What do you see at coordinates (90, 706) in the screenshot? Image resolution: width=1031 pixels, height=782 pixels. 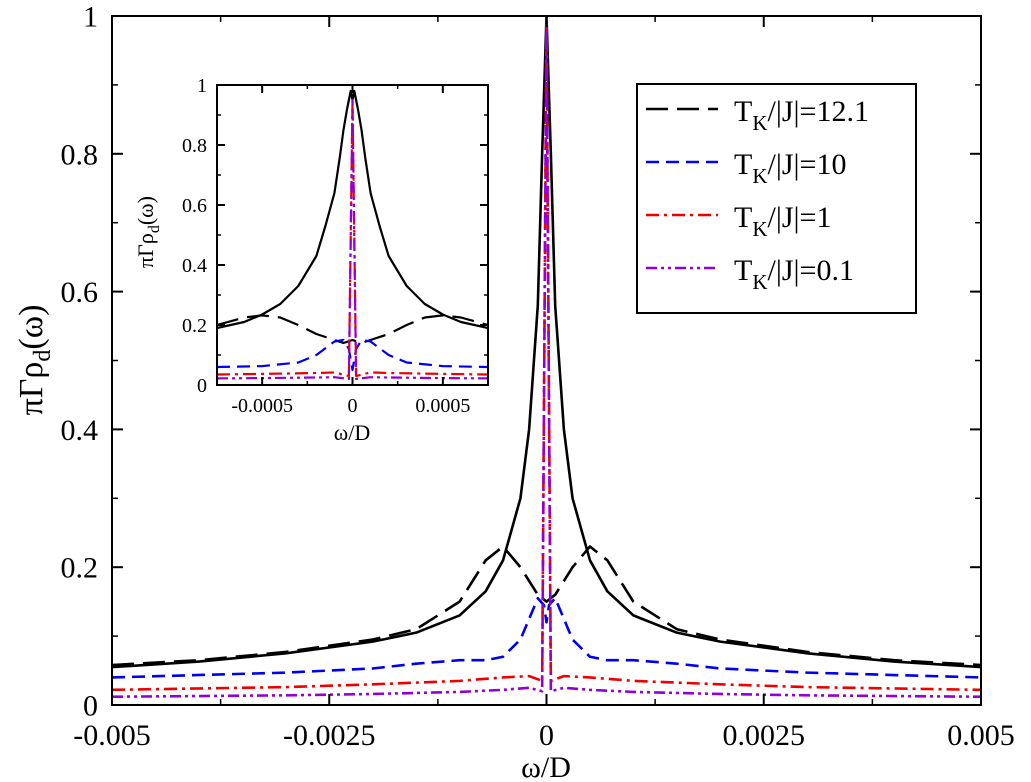 I see `main-y-tick-label: 0` at bounding box center [90, 706].